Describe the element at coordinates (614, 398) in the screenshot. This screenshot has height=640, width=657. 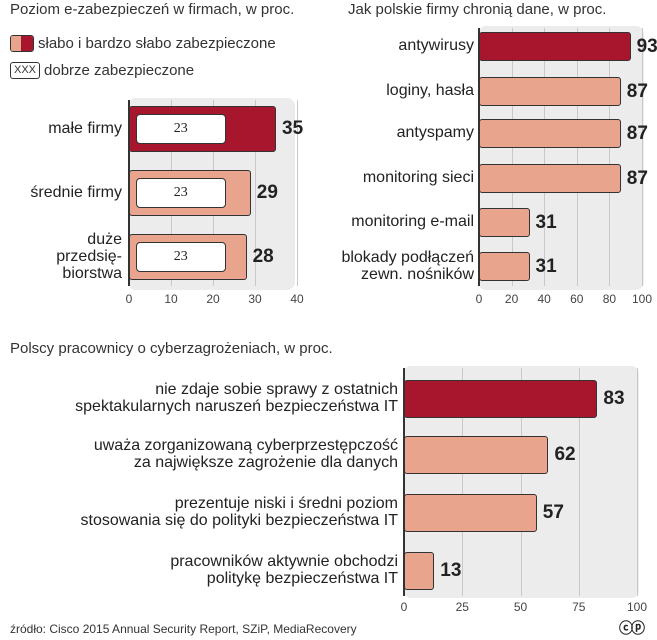
I see `c3-value-label: 83` at that location.